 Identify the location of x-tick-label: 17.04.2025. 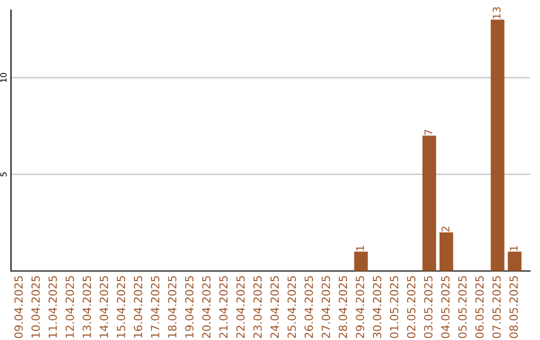
(155, 307).